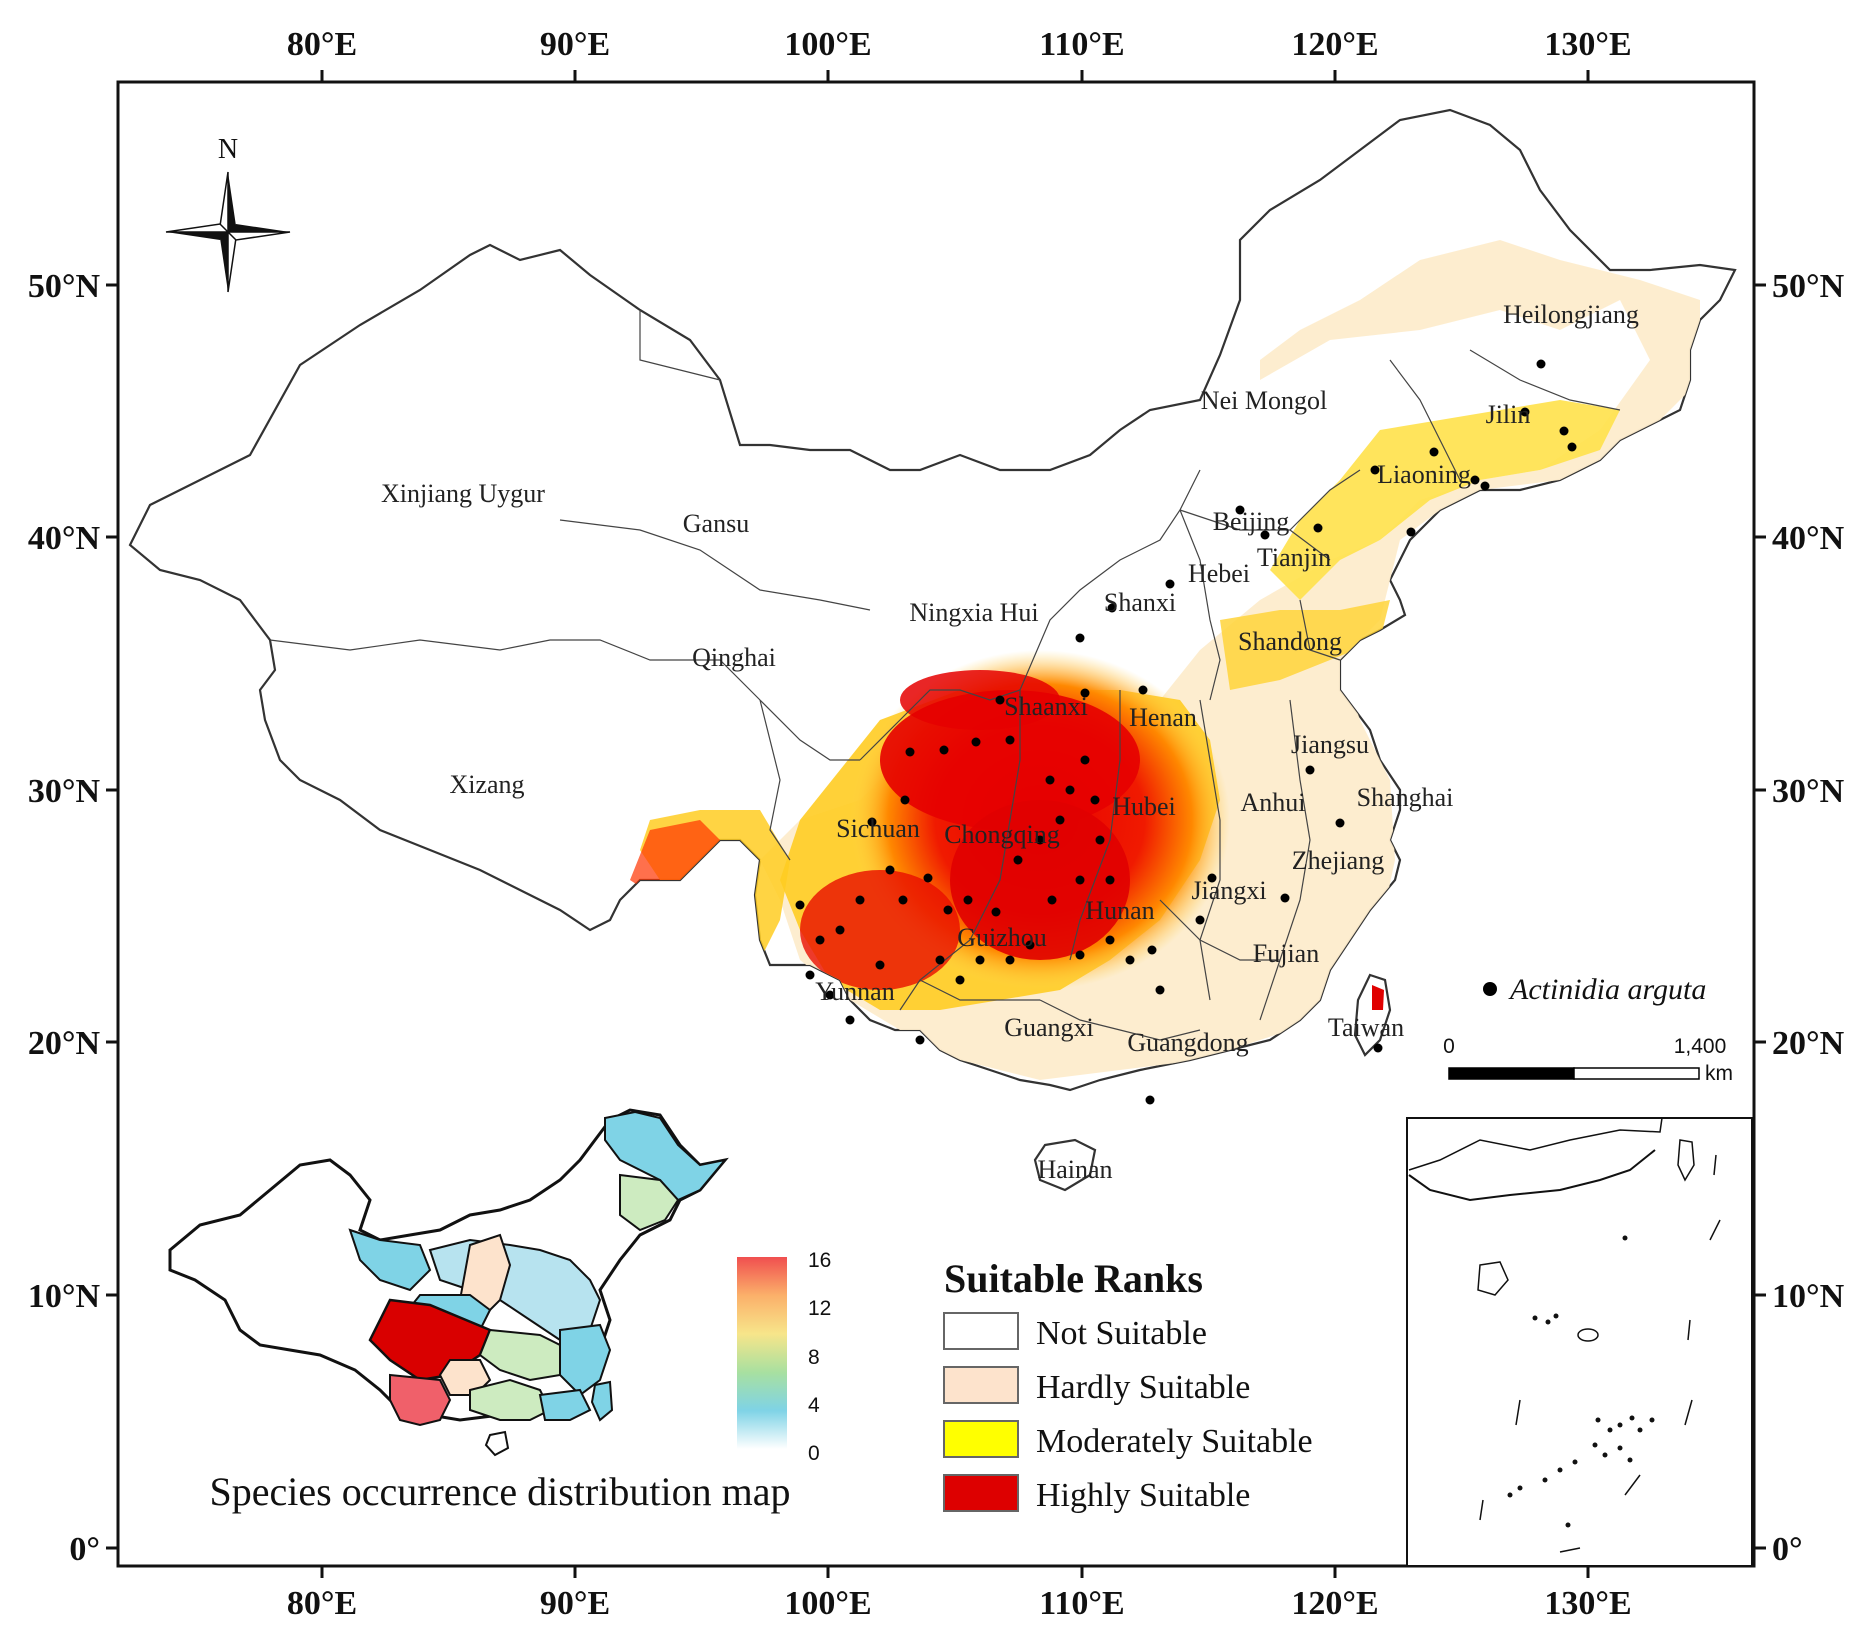 This screenshot has width=1866, height=1635. I want to click on province-label: Sichuan, so click(878, 828).